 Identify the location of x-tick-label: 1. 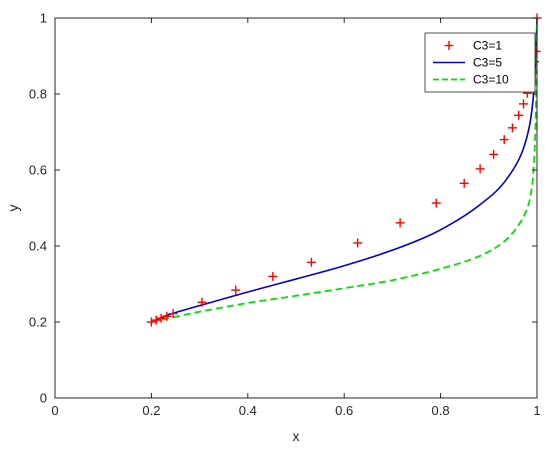
(536, 410).